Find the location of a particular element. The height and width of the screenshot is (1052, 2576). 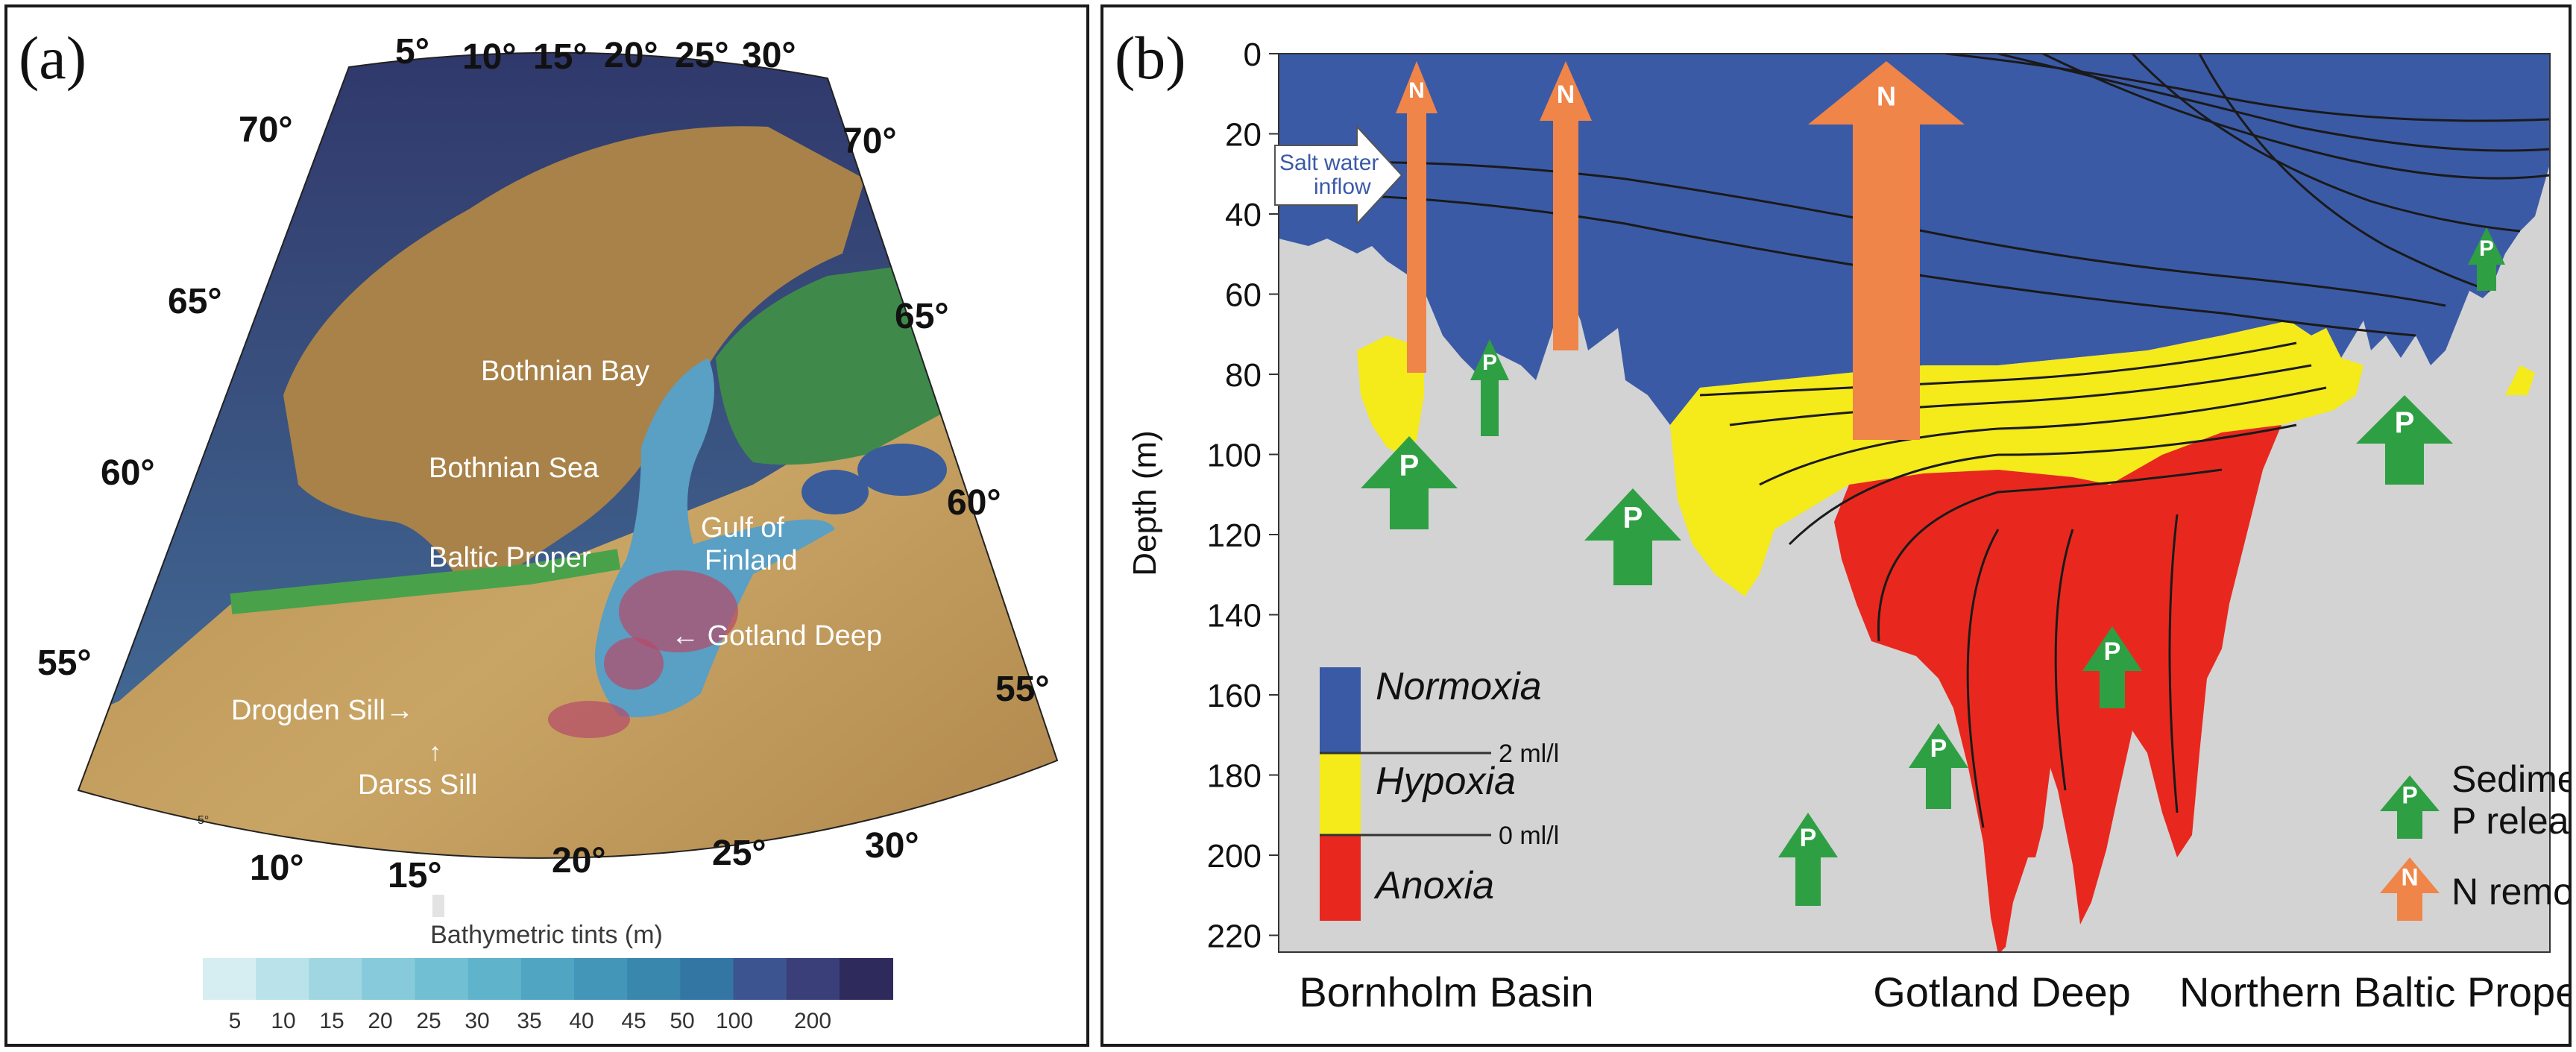

lon-labels-bottom: 10° 15° 20° 25° 30° is located at coordinates (584, 860).